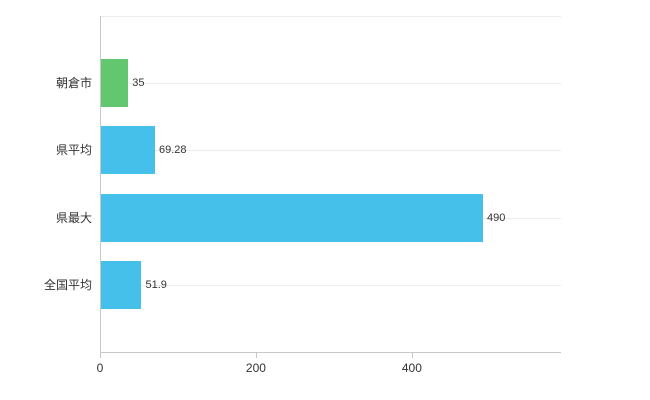  I want to click on category-label: 朝倉市, so click(73, 83).